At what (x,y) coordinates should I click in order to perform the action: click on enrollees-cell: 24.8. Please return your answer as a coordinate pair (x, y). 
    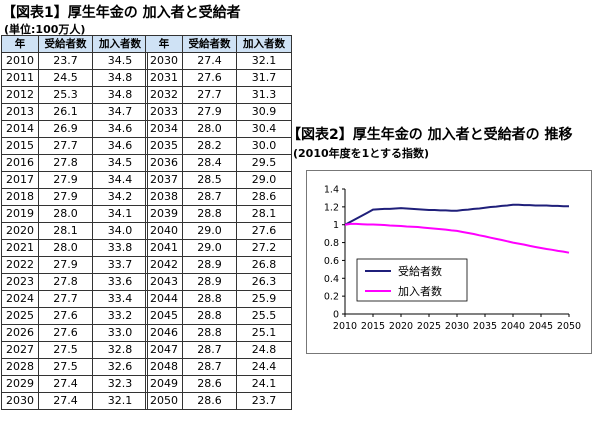
    Looking at the image, I should click on (264, 350).